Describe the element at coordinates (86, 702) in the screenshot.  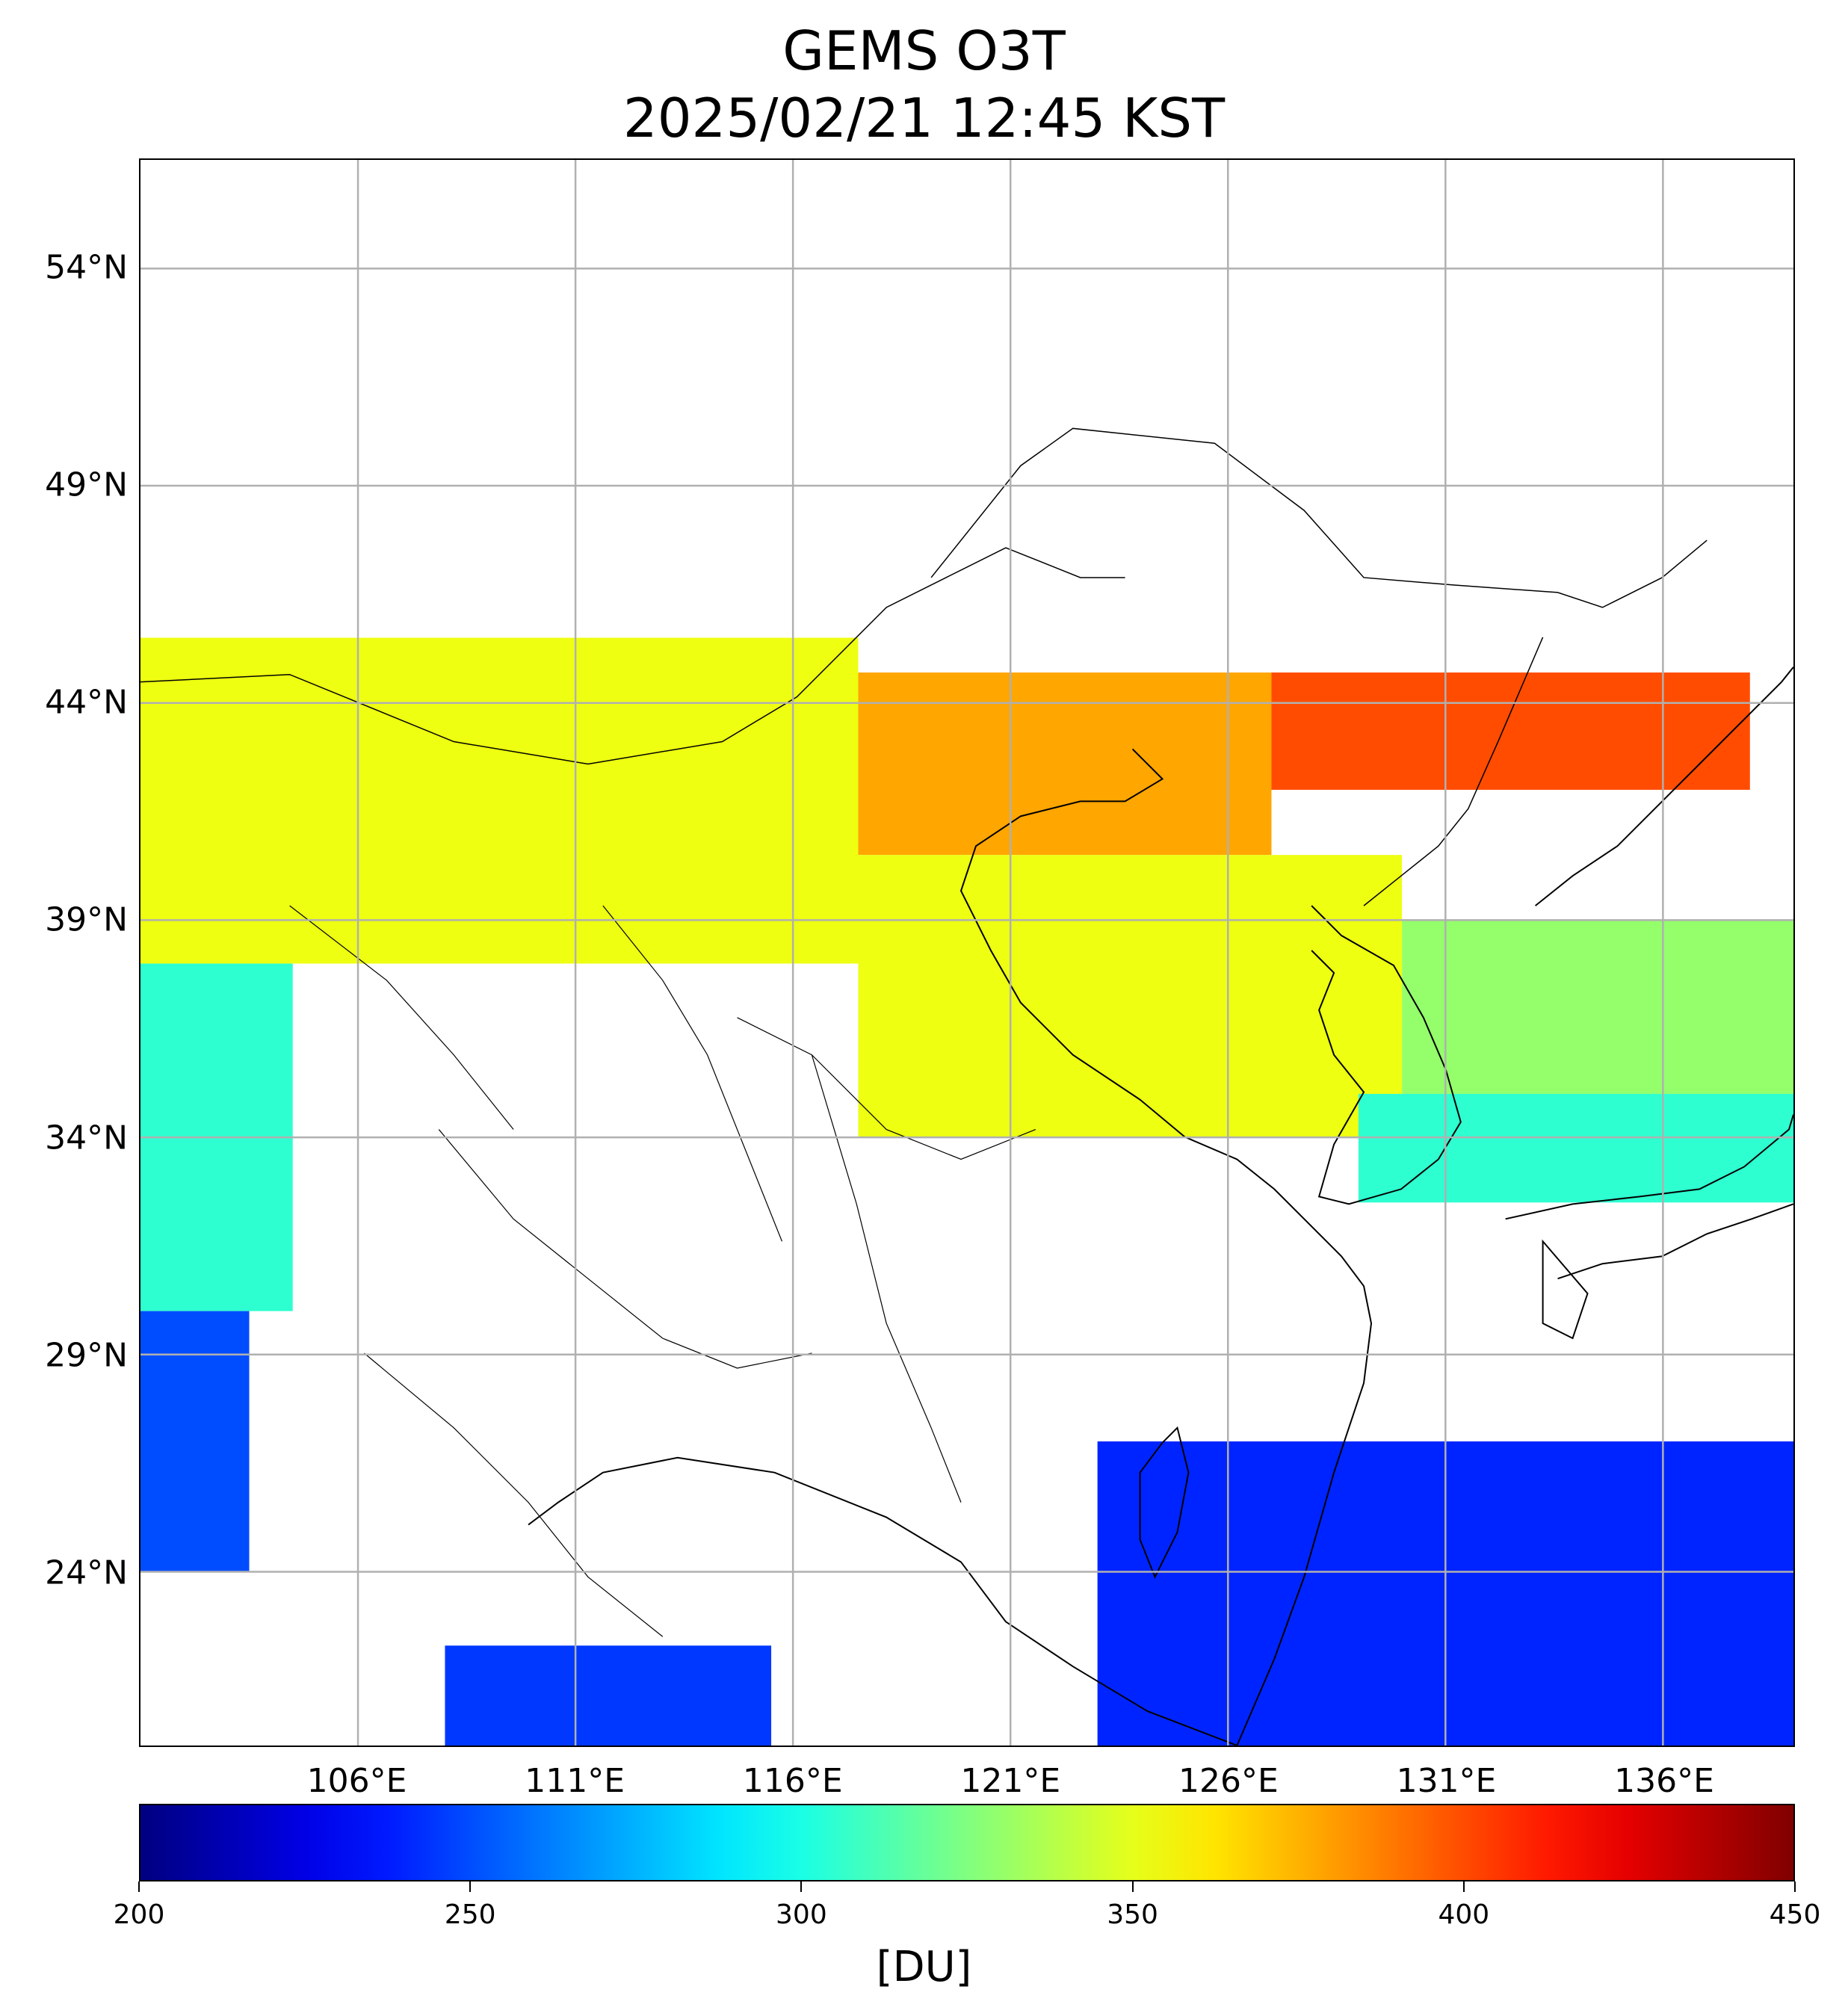
I see `lat-tick-label: 44°N` at that location.